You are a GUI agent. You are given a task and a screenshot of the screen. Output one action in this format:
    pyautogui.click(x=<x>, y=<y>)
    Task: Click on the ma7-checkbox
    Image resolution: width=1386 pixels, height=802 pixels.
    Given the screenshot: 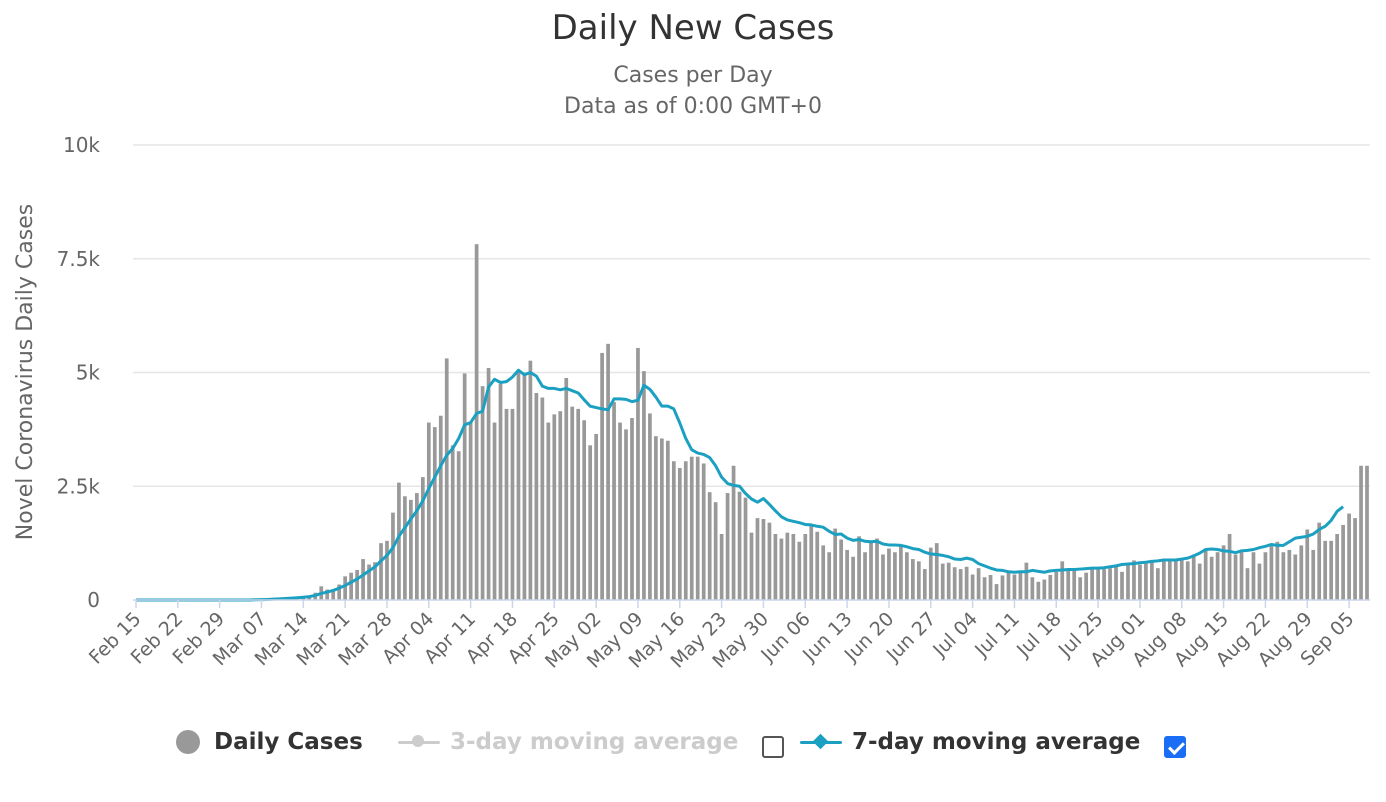 What is the action you would take?
    pyautogui.click(x=1175, y=747)
    